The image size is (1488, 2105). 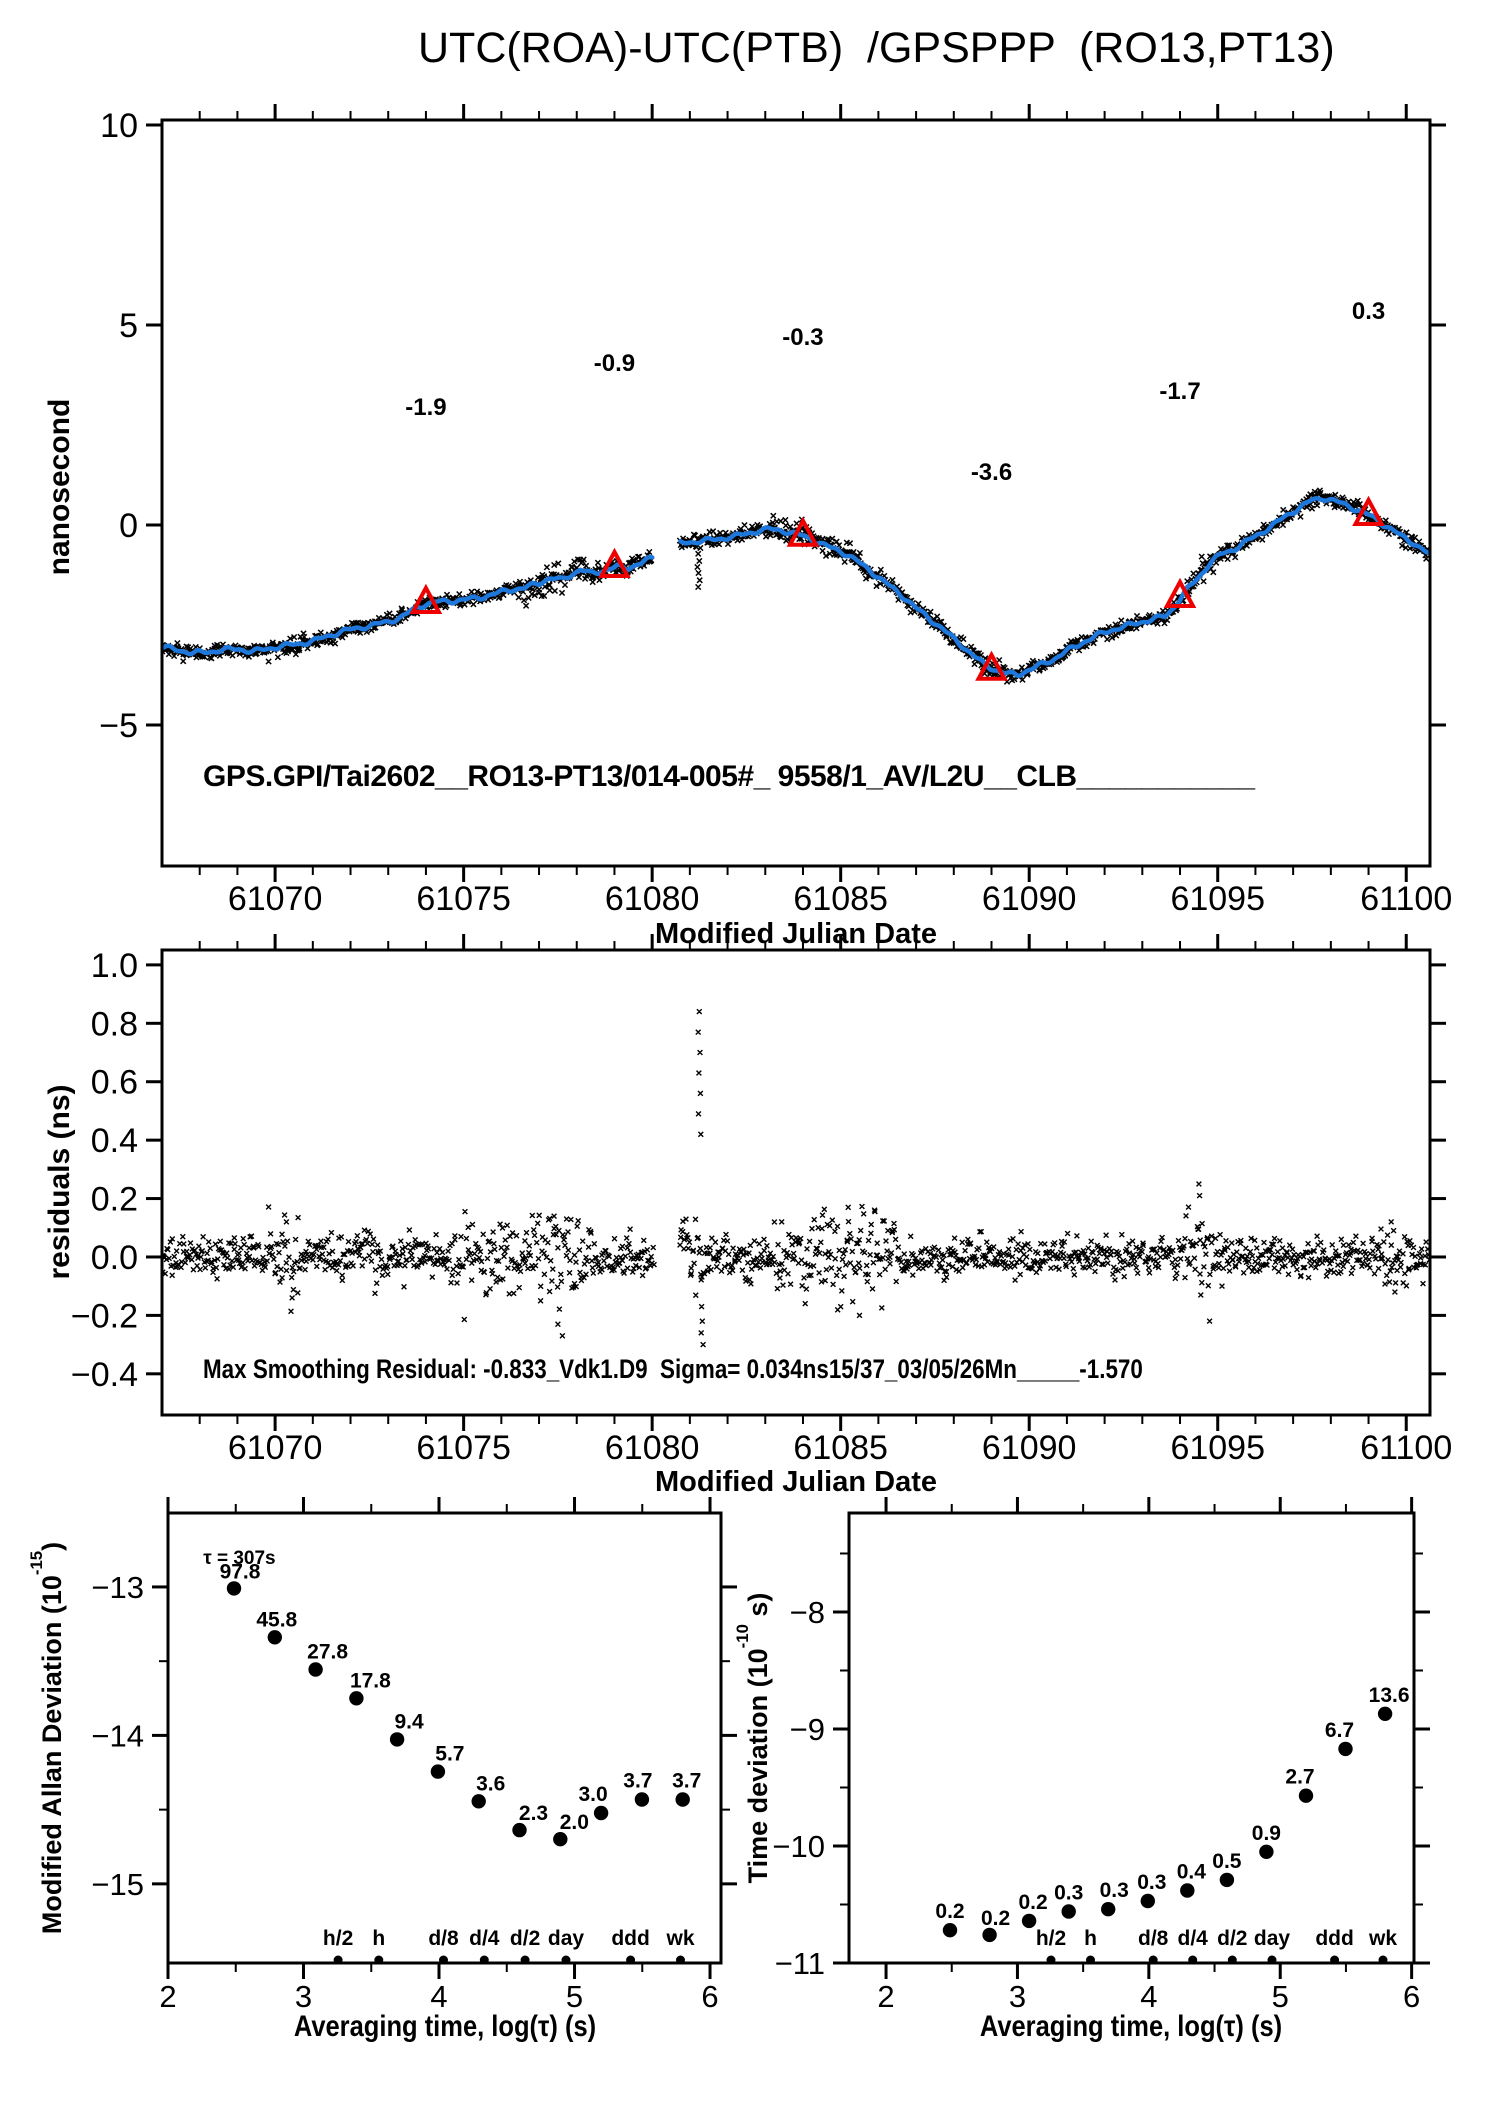 What do you see at coordinates (52, 1755) in the screenshot?
I see `mdev-y-label-base: Modified Allan Deviation (10` at bounding box center [52, 1755].